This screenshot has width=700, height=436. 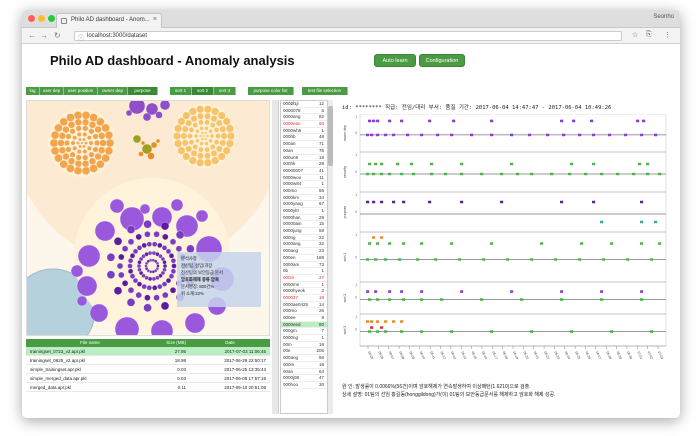 I want to click on profile-name: Seonho, so click(x=663, y=17).